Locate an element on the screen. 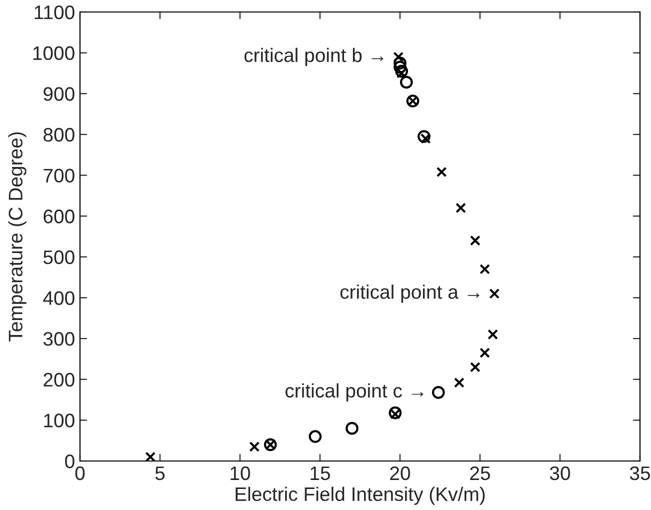  y-tick-label: 1100 is located at coordinates (54, 12).